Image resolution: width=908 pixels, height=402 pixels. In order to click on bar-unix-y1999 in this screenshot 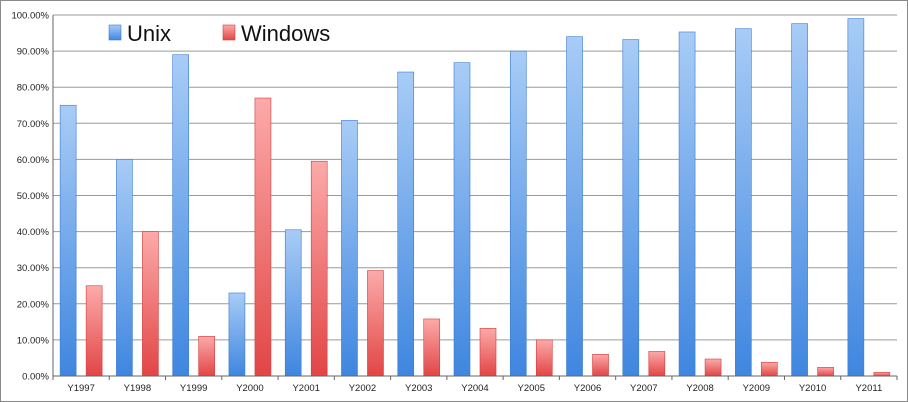, I will do `click(180, 215)`.